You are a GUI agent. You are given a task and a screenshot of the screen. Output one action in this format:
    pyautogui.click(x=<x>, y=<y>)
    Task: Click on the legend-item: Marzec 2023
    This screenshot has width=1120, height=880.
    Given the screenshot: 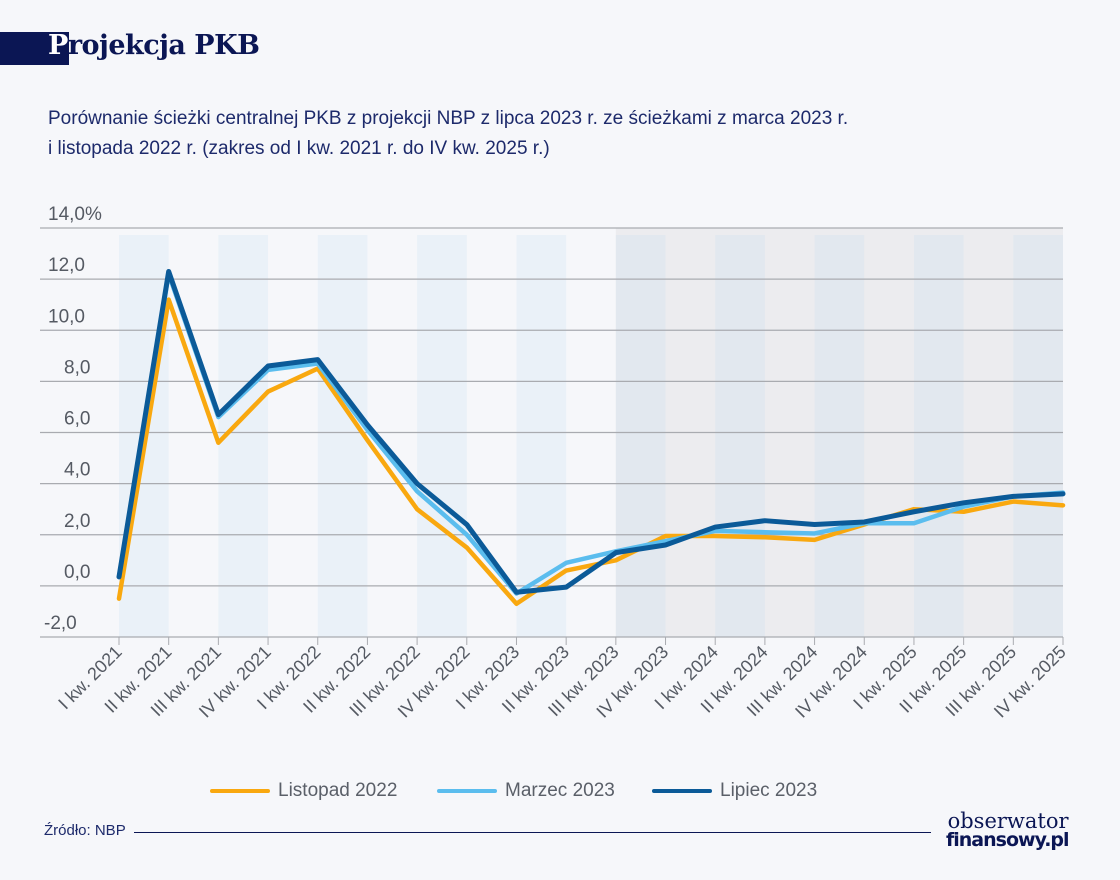 What is the action you would take?
    pyautogui.click(x=526, y=791)
    